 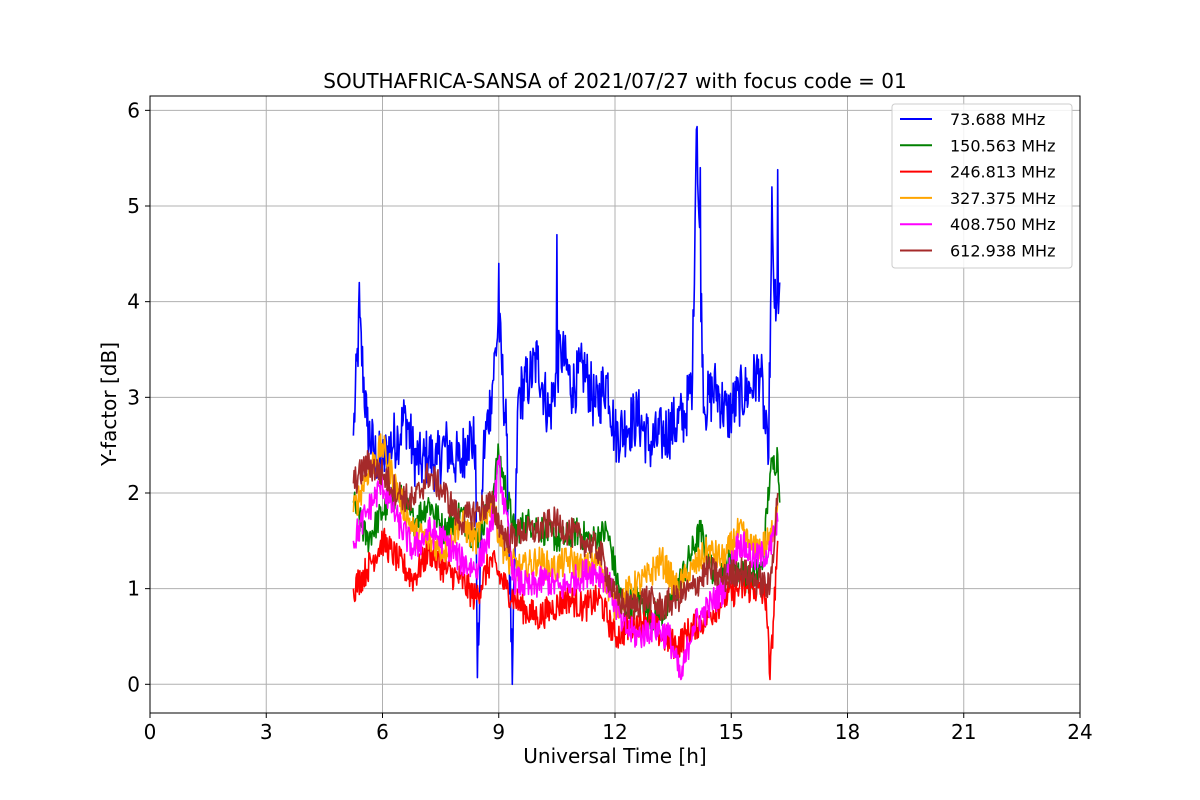 I want to click on y-tick-label-6: 6, so click(x=133, y=110).